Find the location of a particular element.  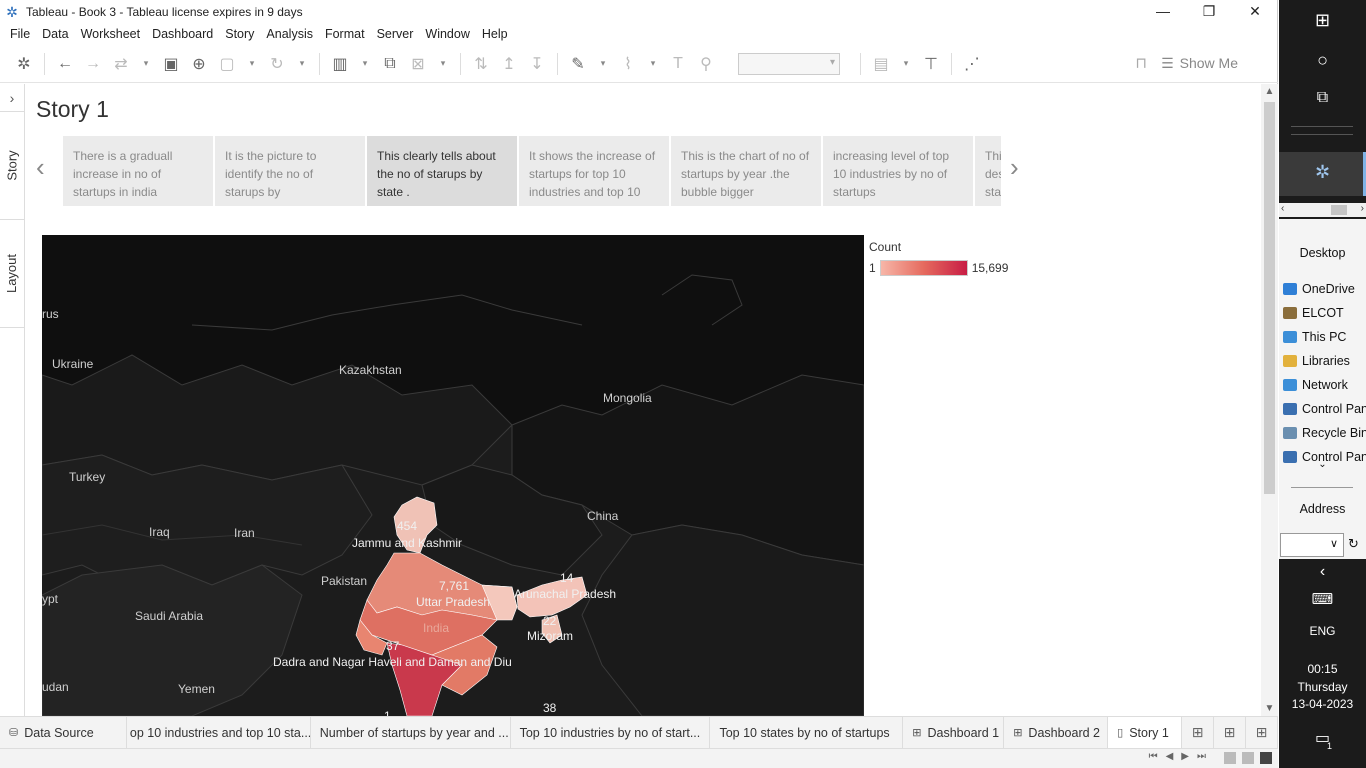

tab-data-source: ⛁ Data Source is located at coordinates (63, 732).